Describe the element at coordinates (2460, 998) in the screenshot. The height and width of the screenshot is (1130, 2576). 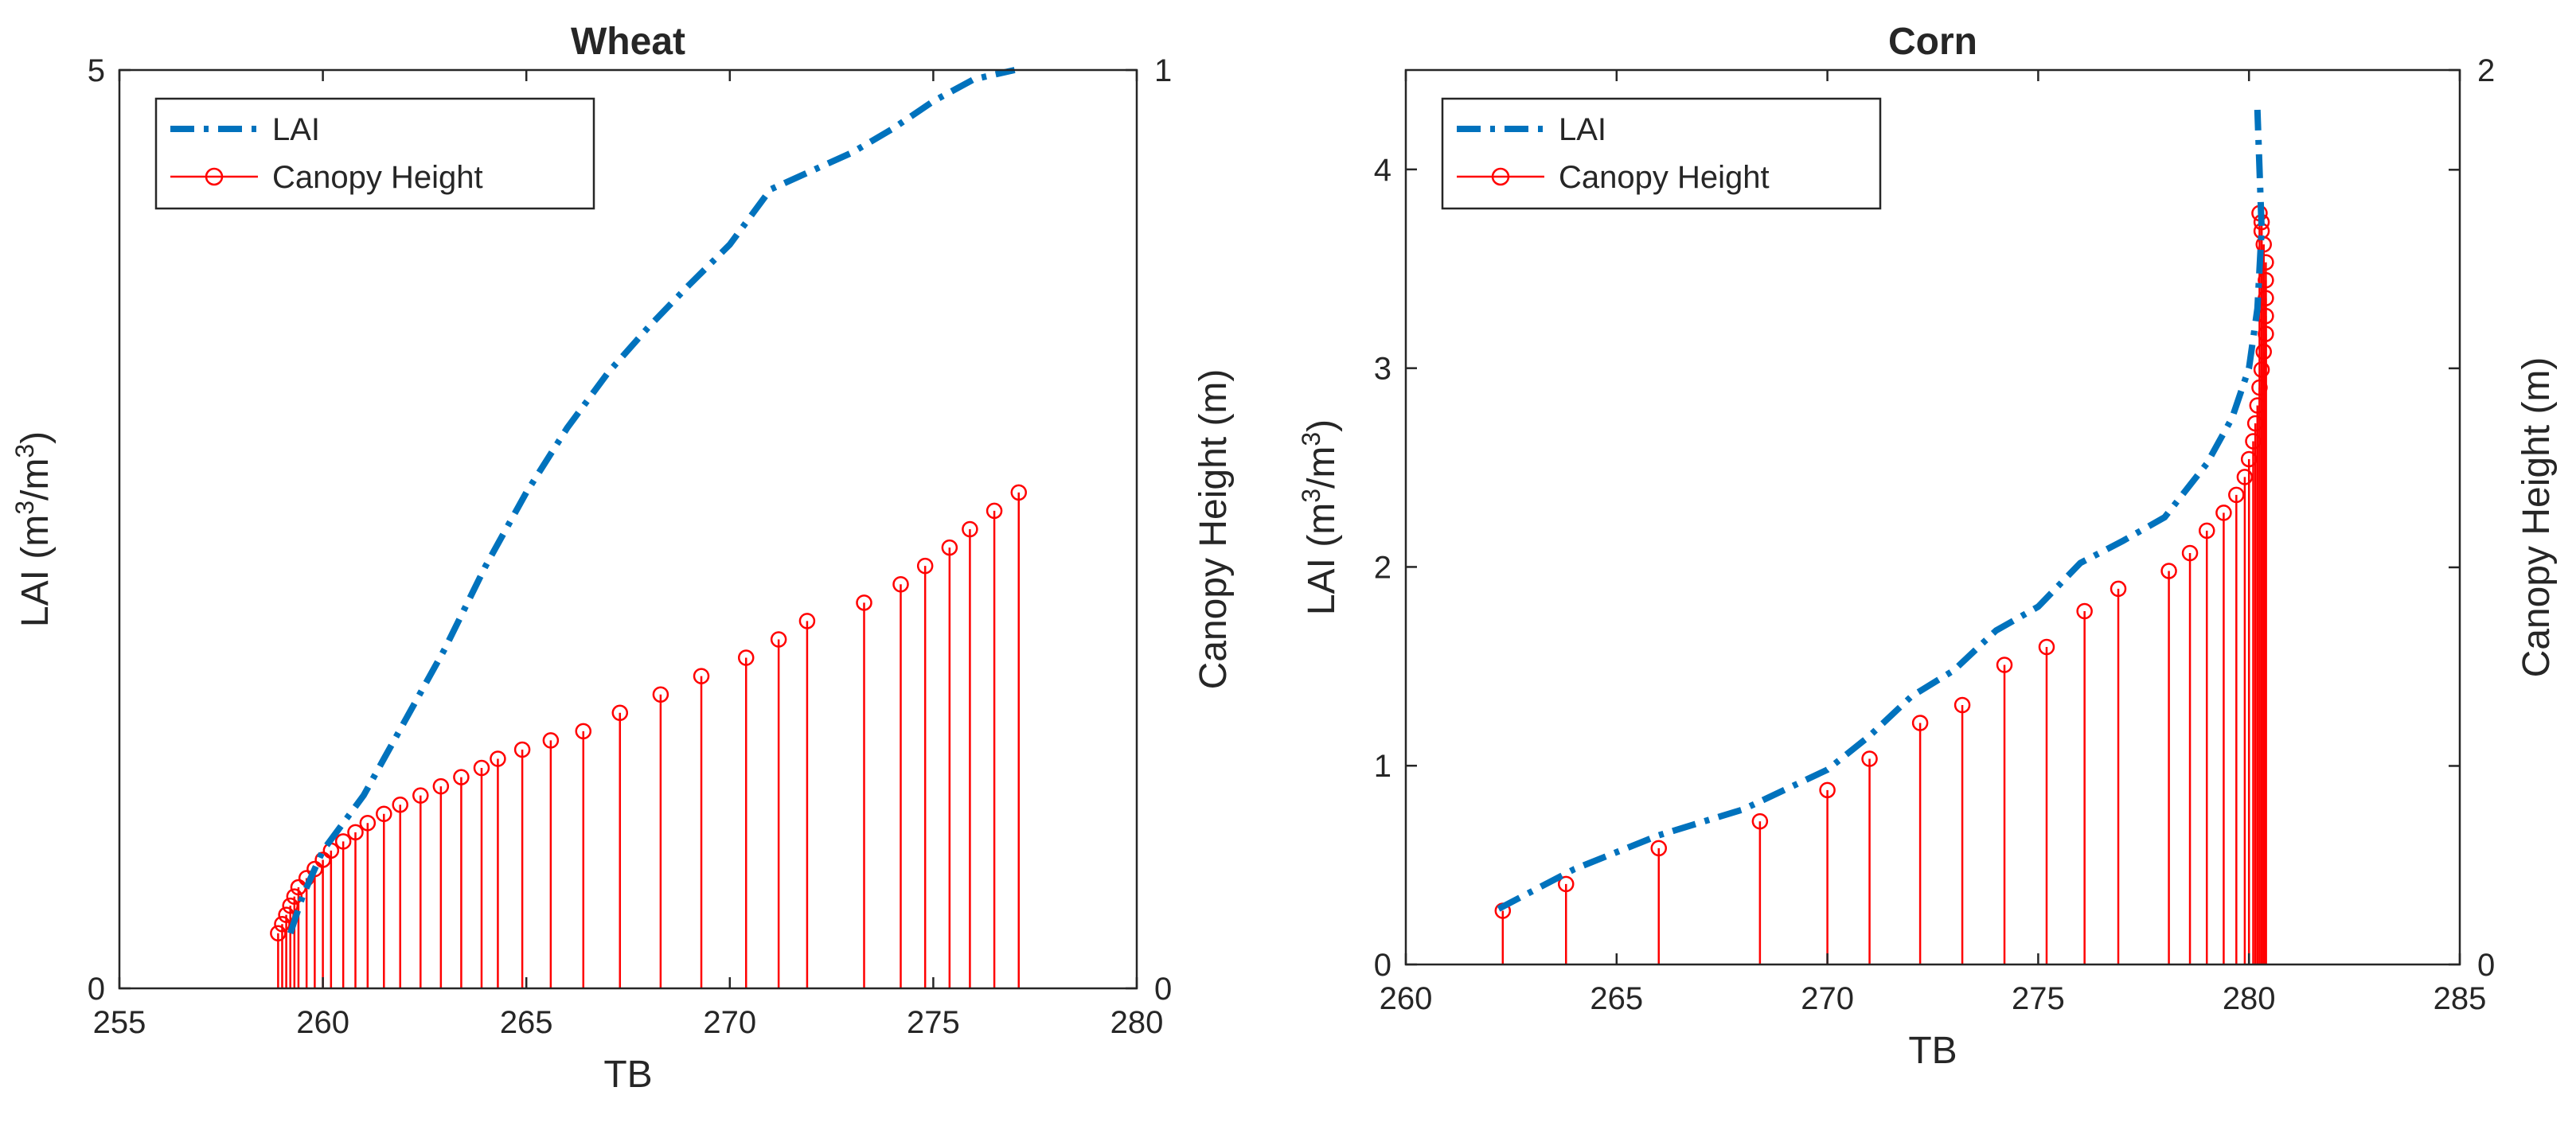
I see `x-tick-label: 285` at that location.